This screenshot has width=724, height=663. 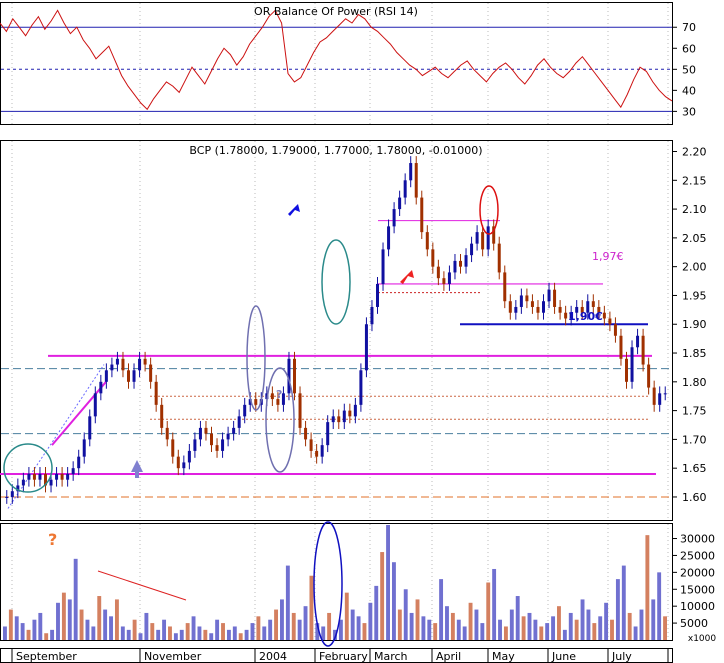 What do you see at coordinates (689, 111) in the screenshot?
I see `rsi-ytick-label: 30` at bounding box center [689, 111].